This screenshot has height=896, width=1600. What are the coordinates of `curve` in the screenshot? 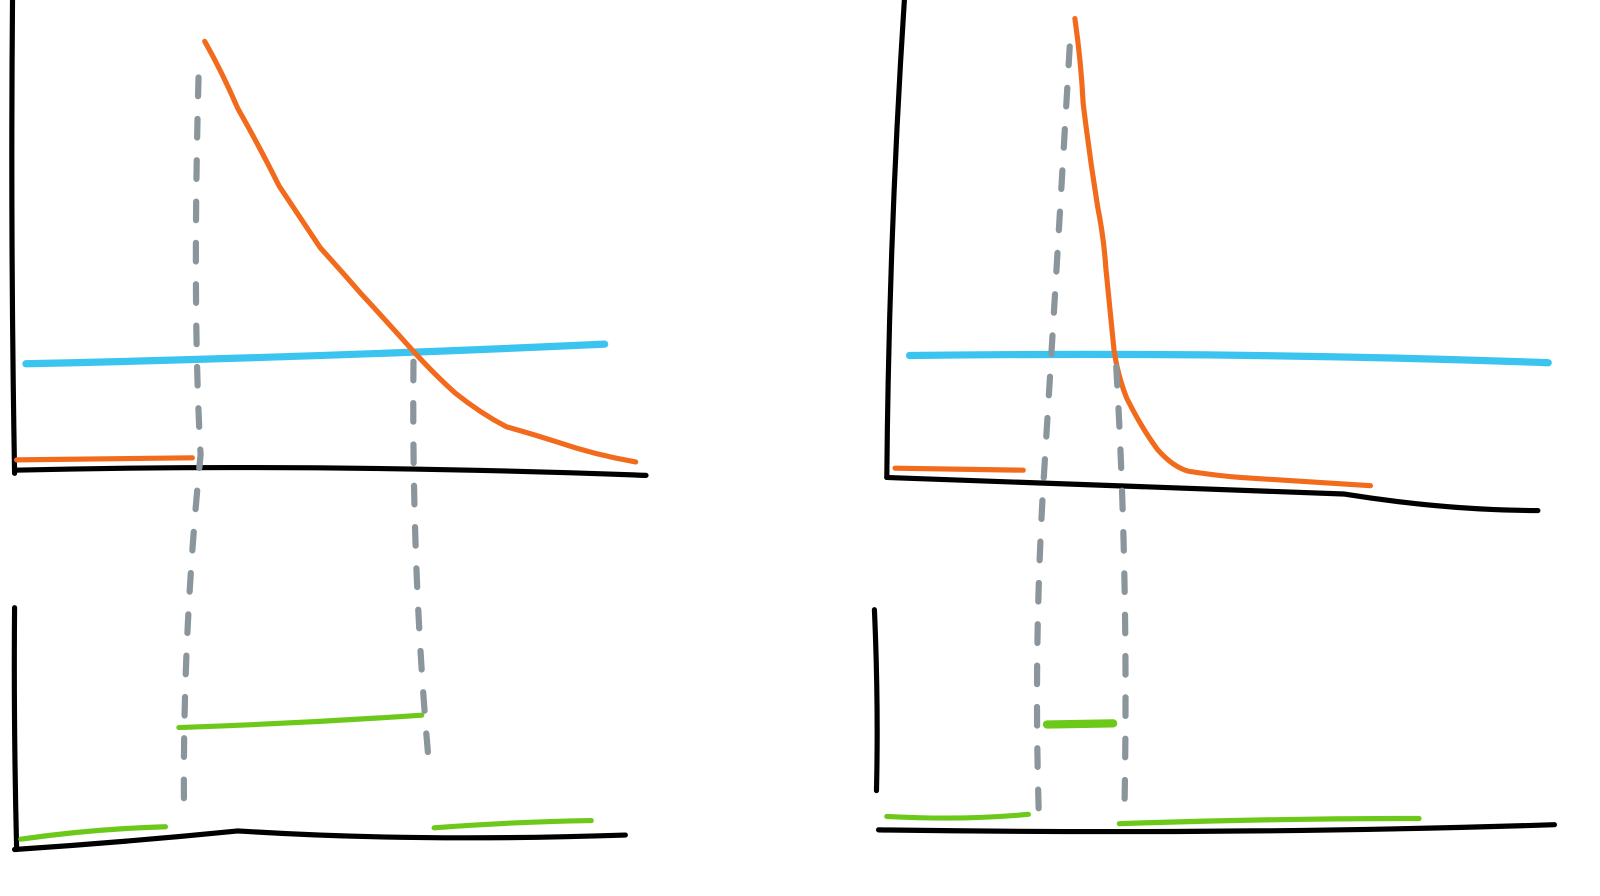 It's located at (420, 251).